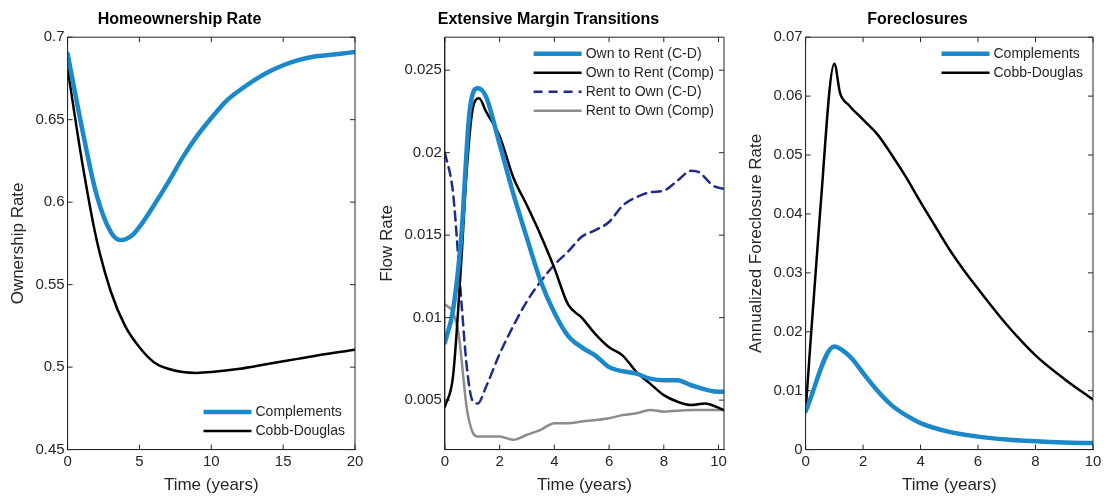 The image size is (1108, 502). I want to click on y-axis-title: Flow Rate, so click(386, 243).